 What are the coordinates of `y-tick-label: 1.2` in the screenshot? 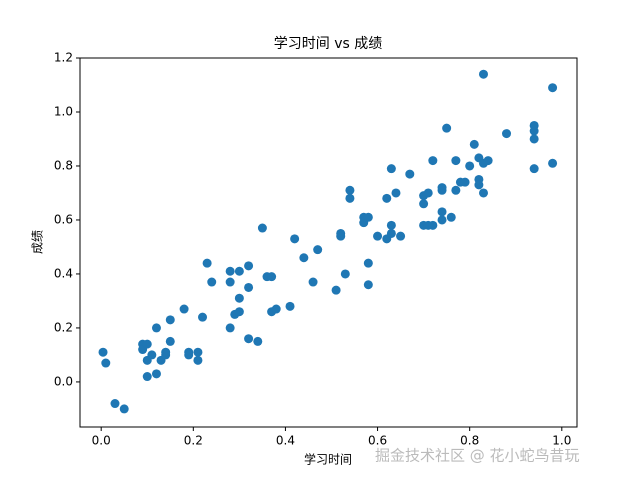 It's located at (63, 58).